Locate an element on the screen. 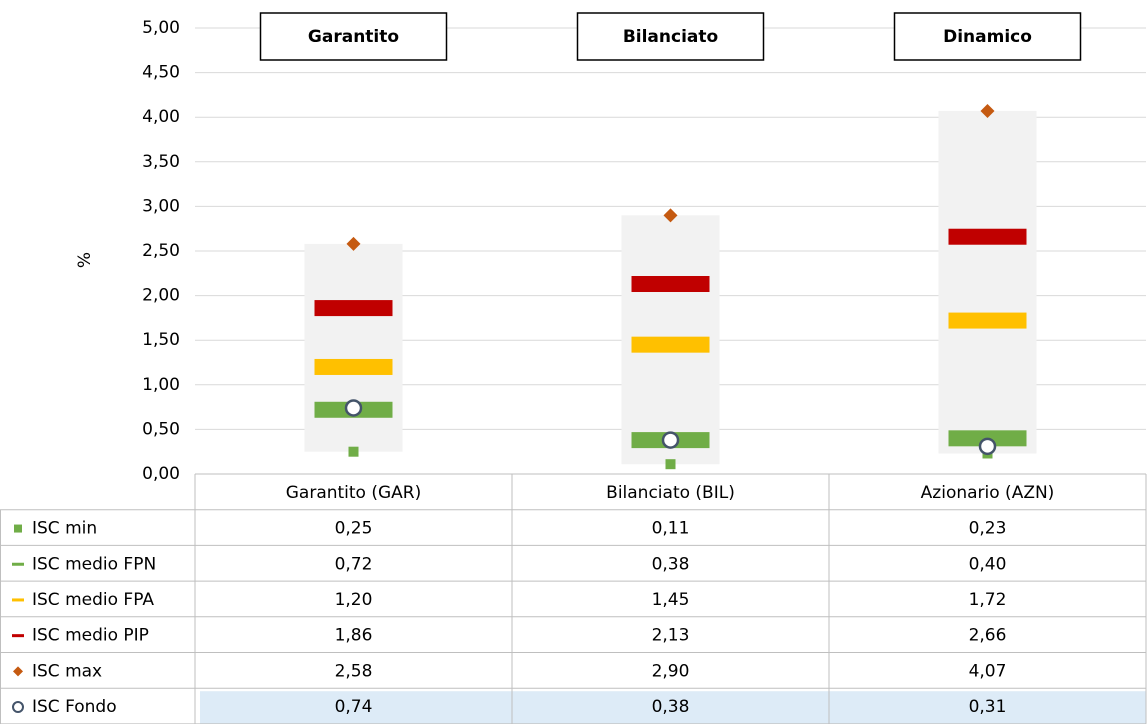 The height and width of the screenshot is (724, 1147). value-label: 0,23 is located at coordinates (988, 529).